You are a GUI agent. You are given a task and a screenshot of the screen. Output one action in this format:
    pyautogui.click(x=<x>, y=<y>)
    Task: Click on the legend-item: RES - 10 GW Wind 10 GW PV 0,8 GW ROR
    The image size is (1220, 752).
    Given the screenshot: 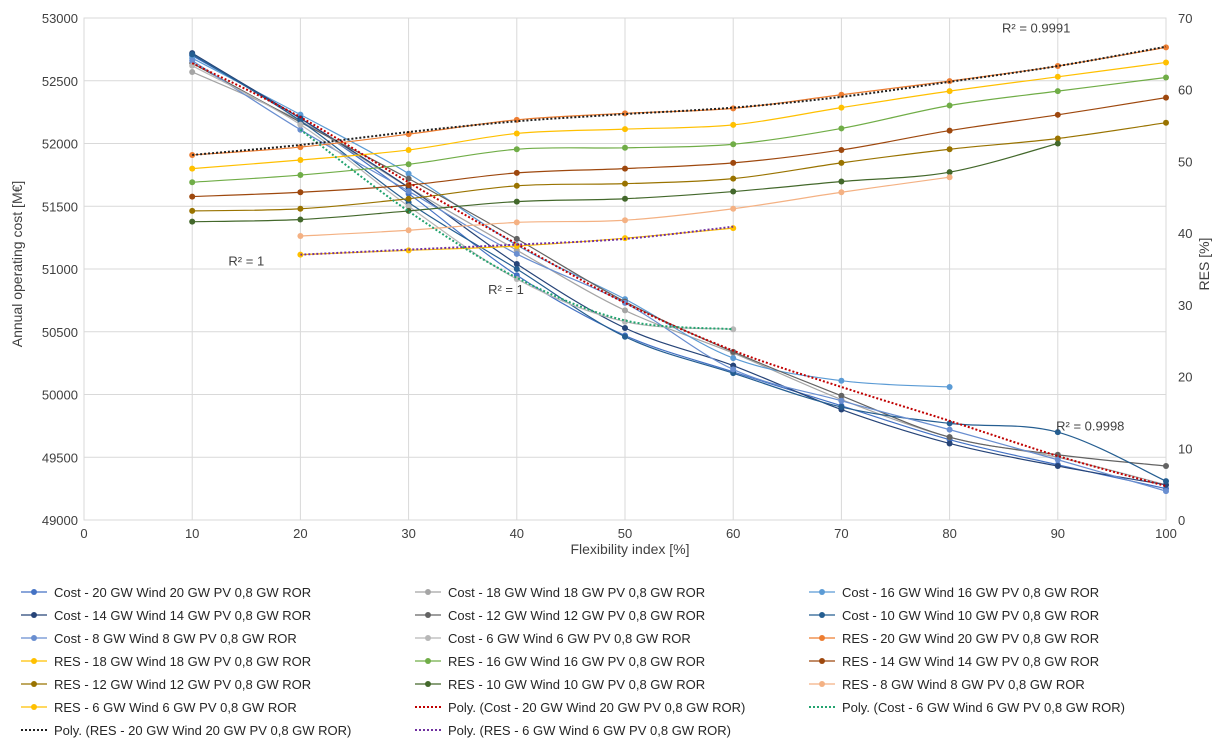 What is the action you would take?
    pyautogui.click(x=559, y=684)
    